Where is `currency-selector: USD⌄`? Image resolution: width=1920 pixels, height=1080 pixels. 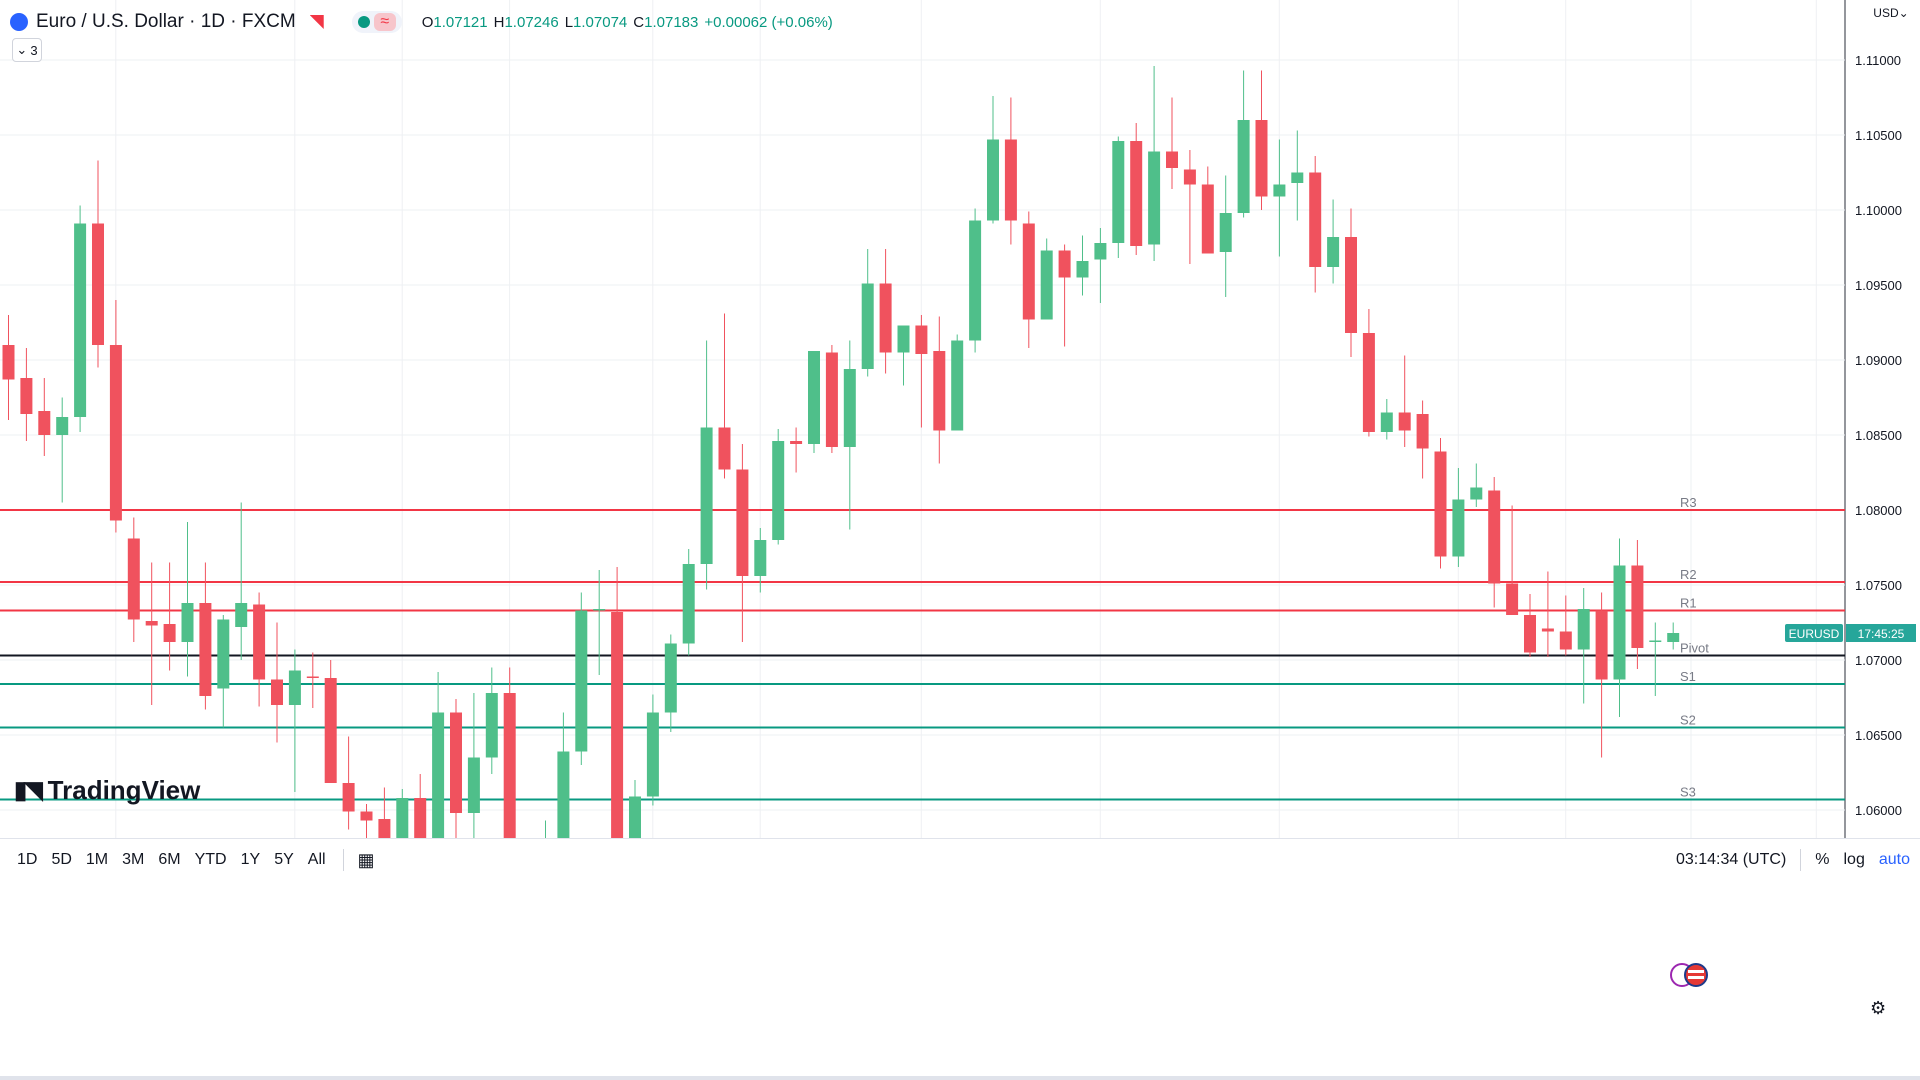 currency-selector: USD⌄ is located at coordinates (1891, 13).